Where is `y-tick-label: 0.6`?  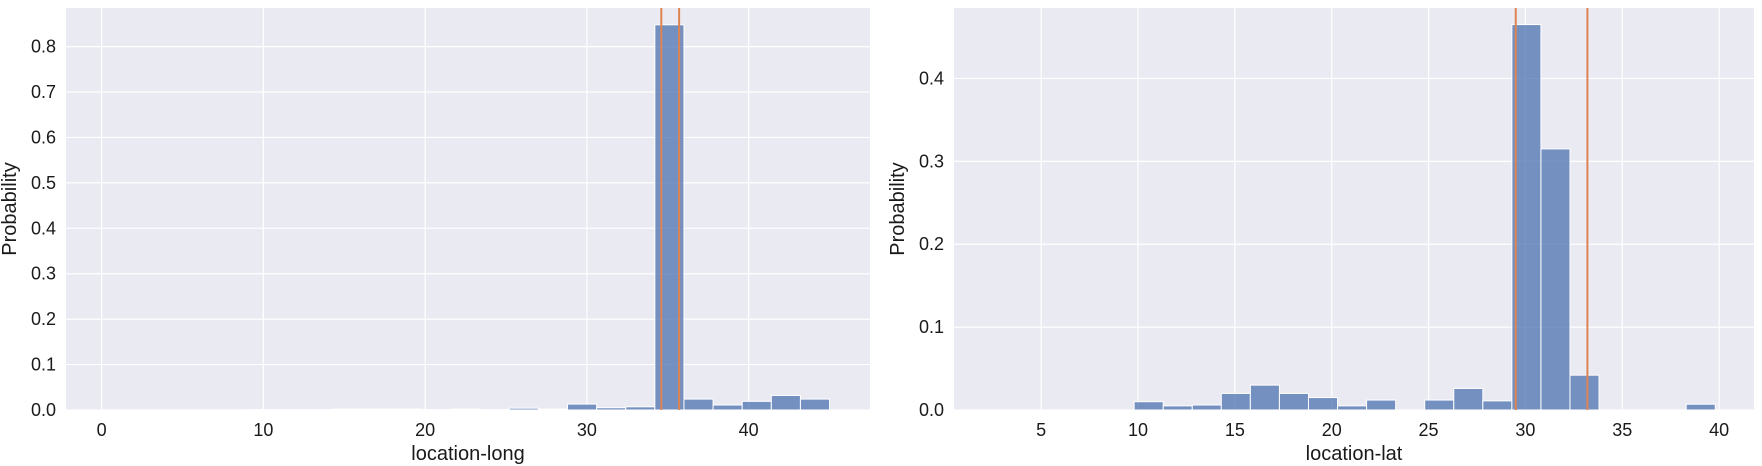
y-tick-label: 0.6 is located at coordinates (43, 137).